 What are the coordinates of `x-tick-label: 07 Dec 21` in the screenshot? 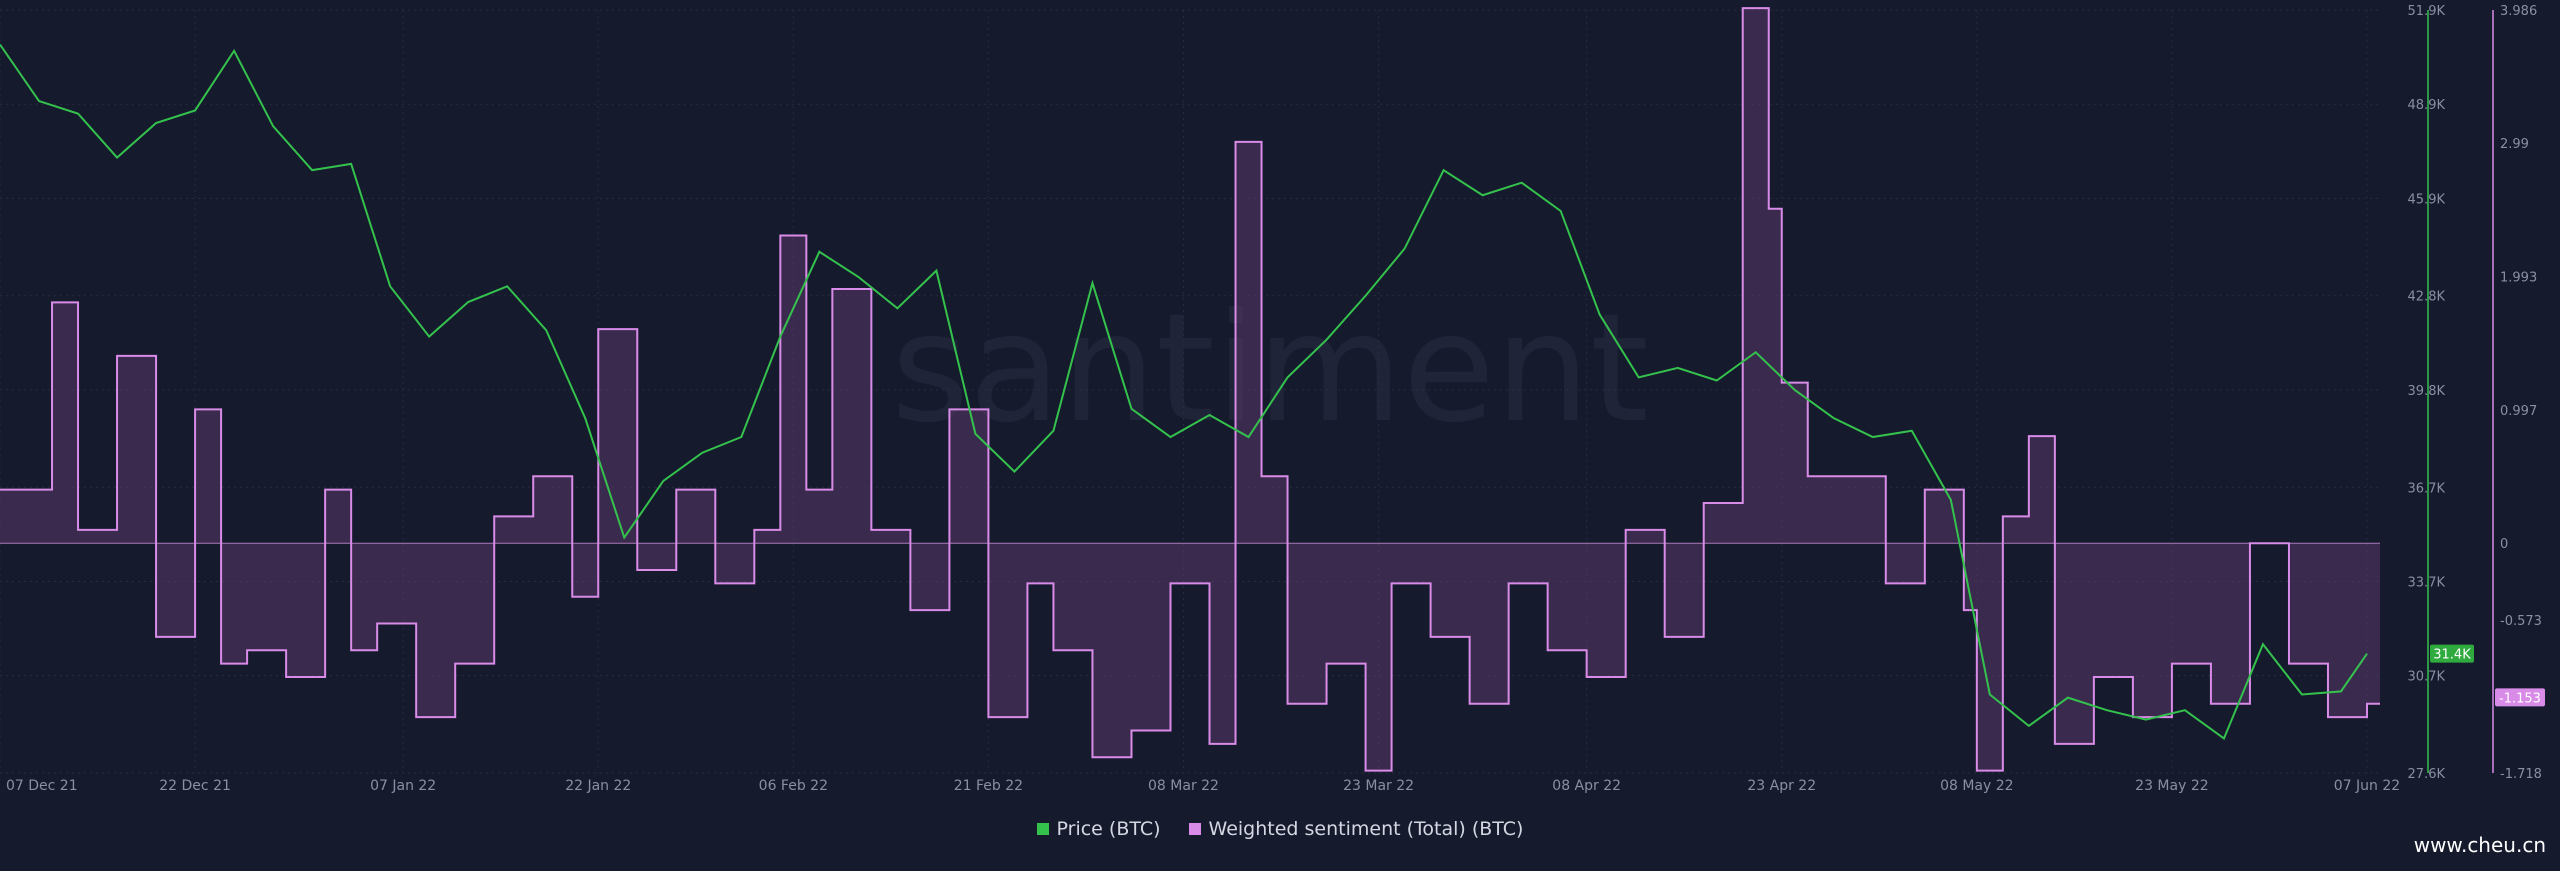 It's located at (42, 786).